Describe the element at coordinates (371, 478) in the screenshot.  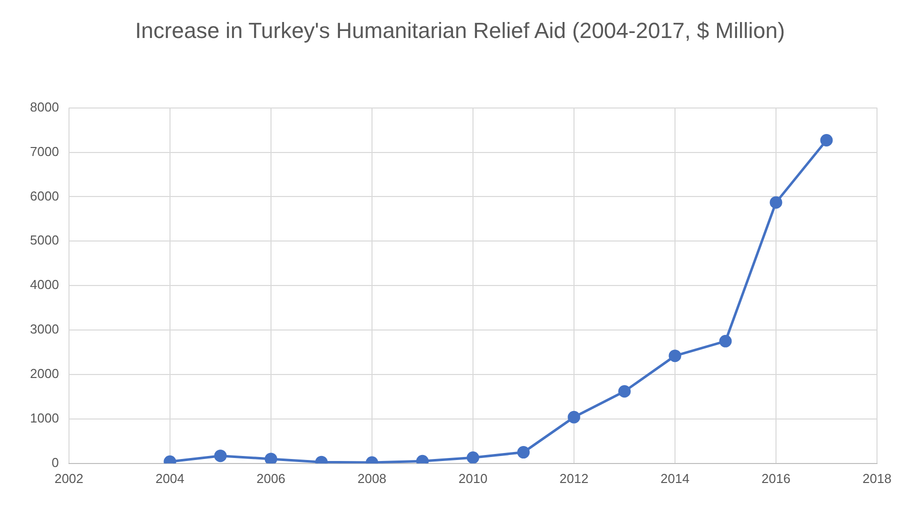
I see `x-tick-label: 2008` at that location.